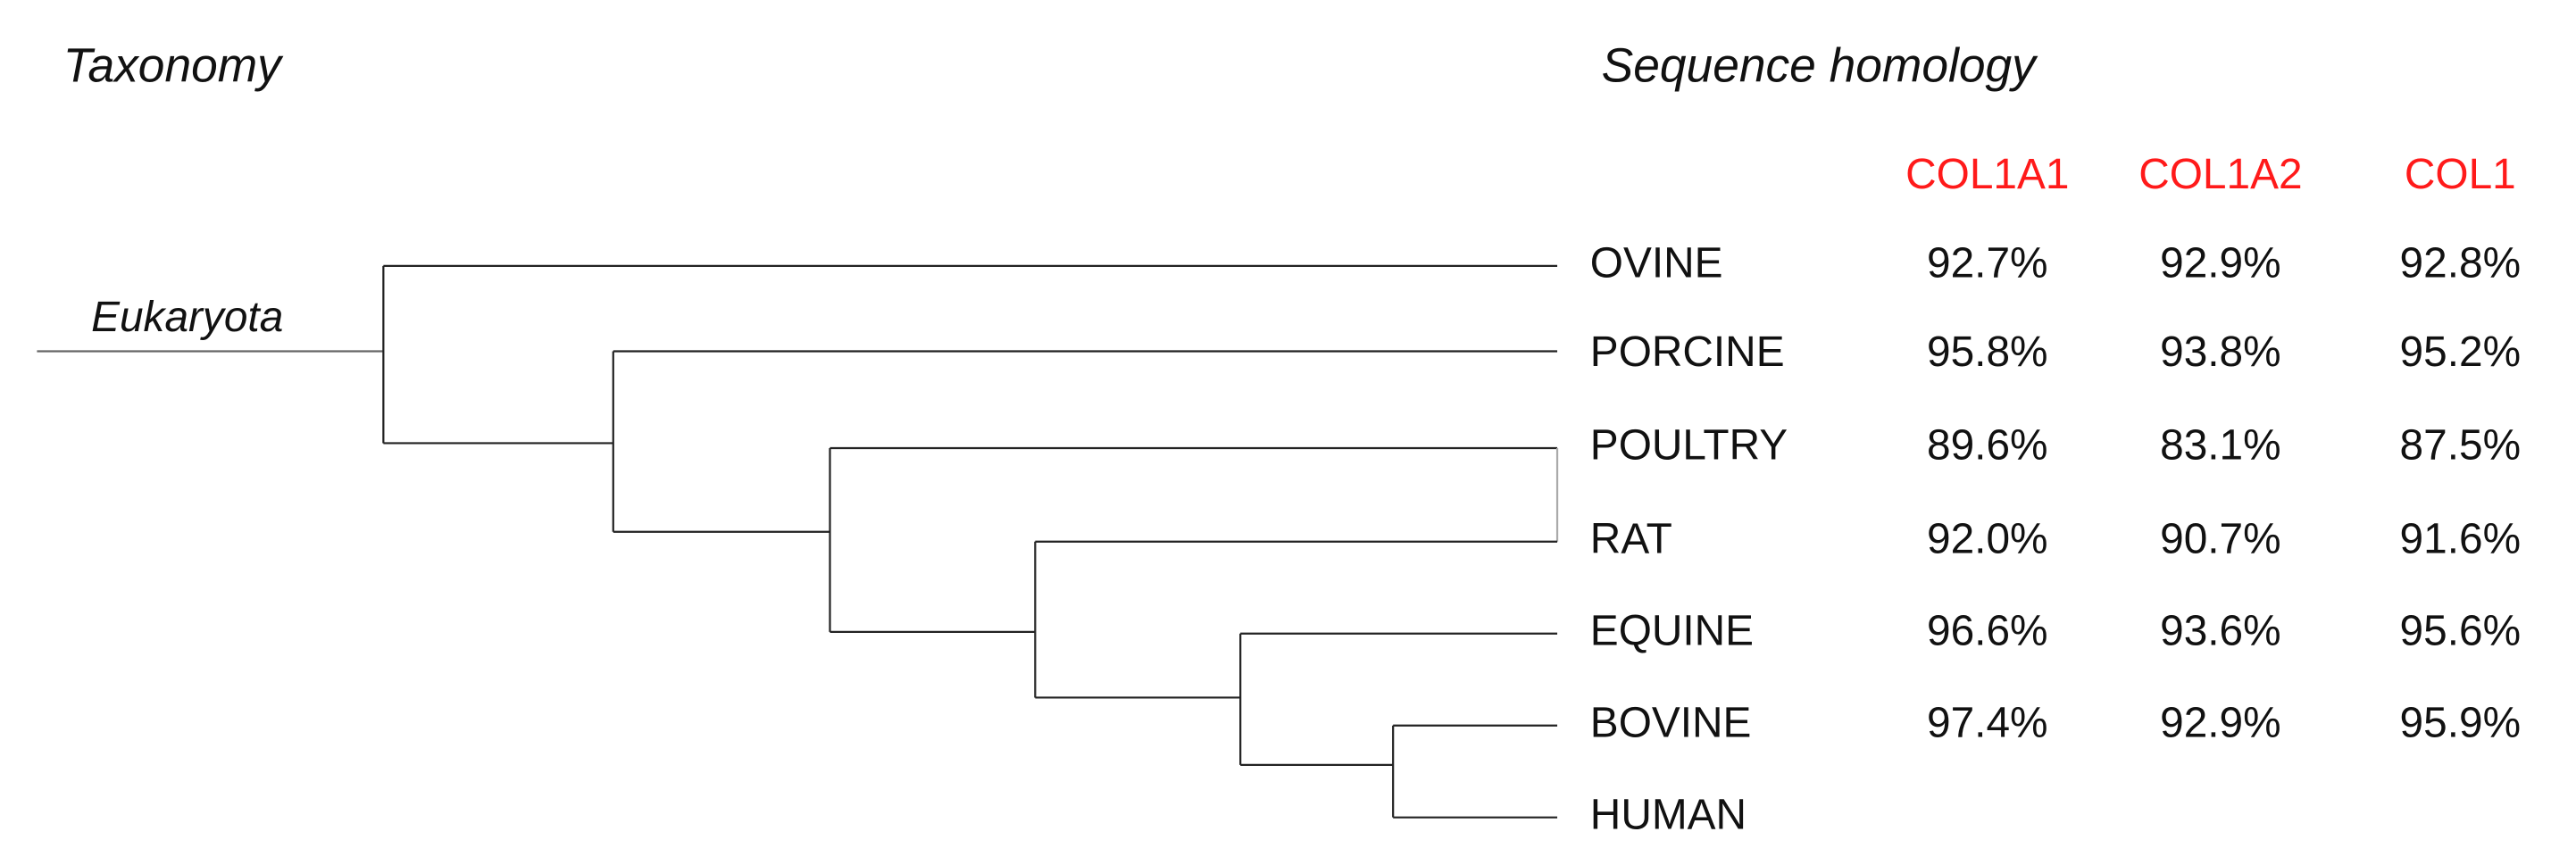 The height and width of the screenshot is (865, 2576). Describe the element at coordinates (1987, 538) in the screenshot. I see `homology-value: 92.0%` at that location.